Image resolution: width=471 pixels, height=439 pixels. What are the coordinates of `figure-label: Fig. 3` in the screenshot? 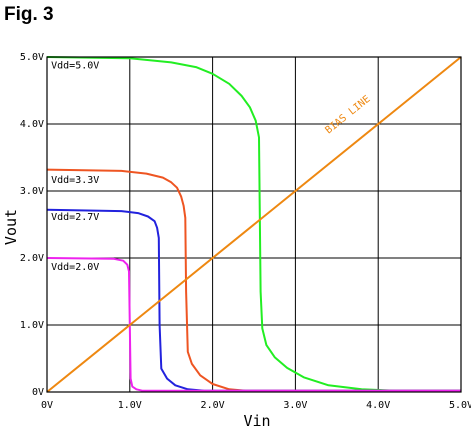 It's located at (29, 14).